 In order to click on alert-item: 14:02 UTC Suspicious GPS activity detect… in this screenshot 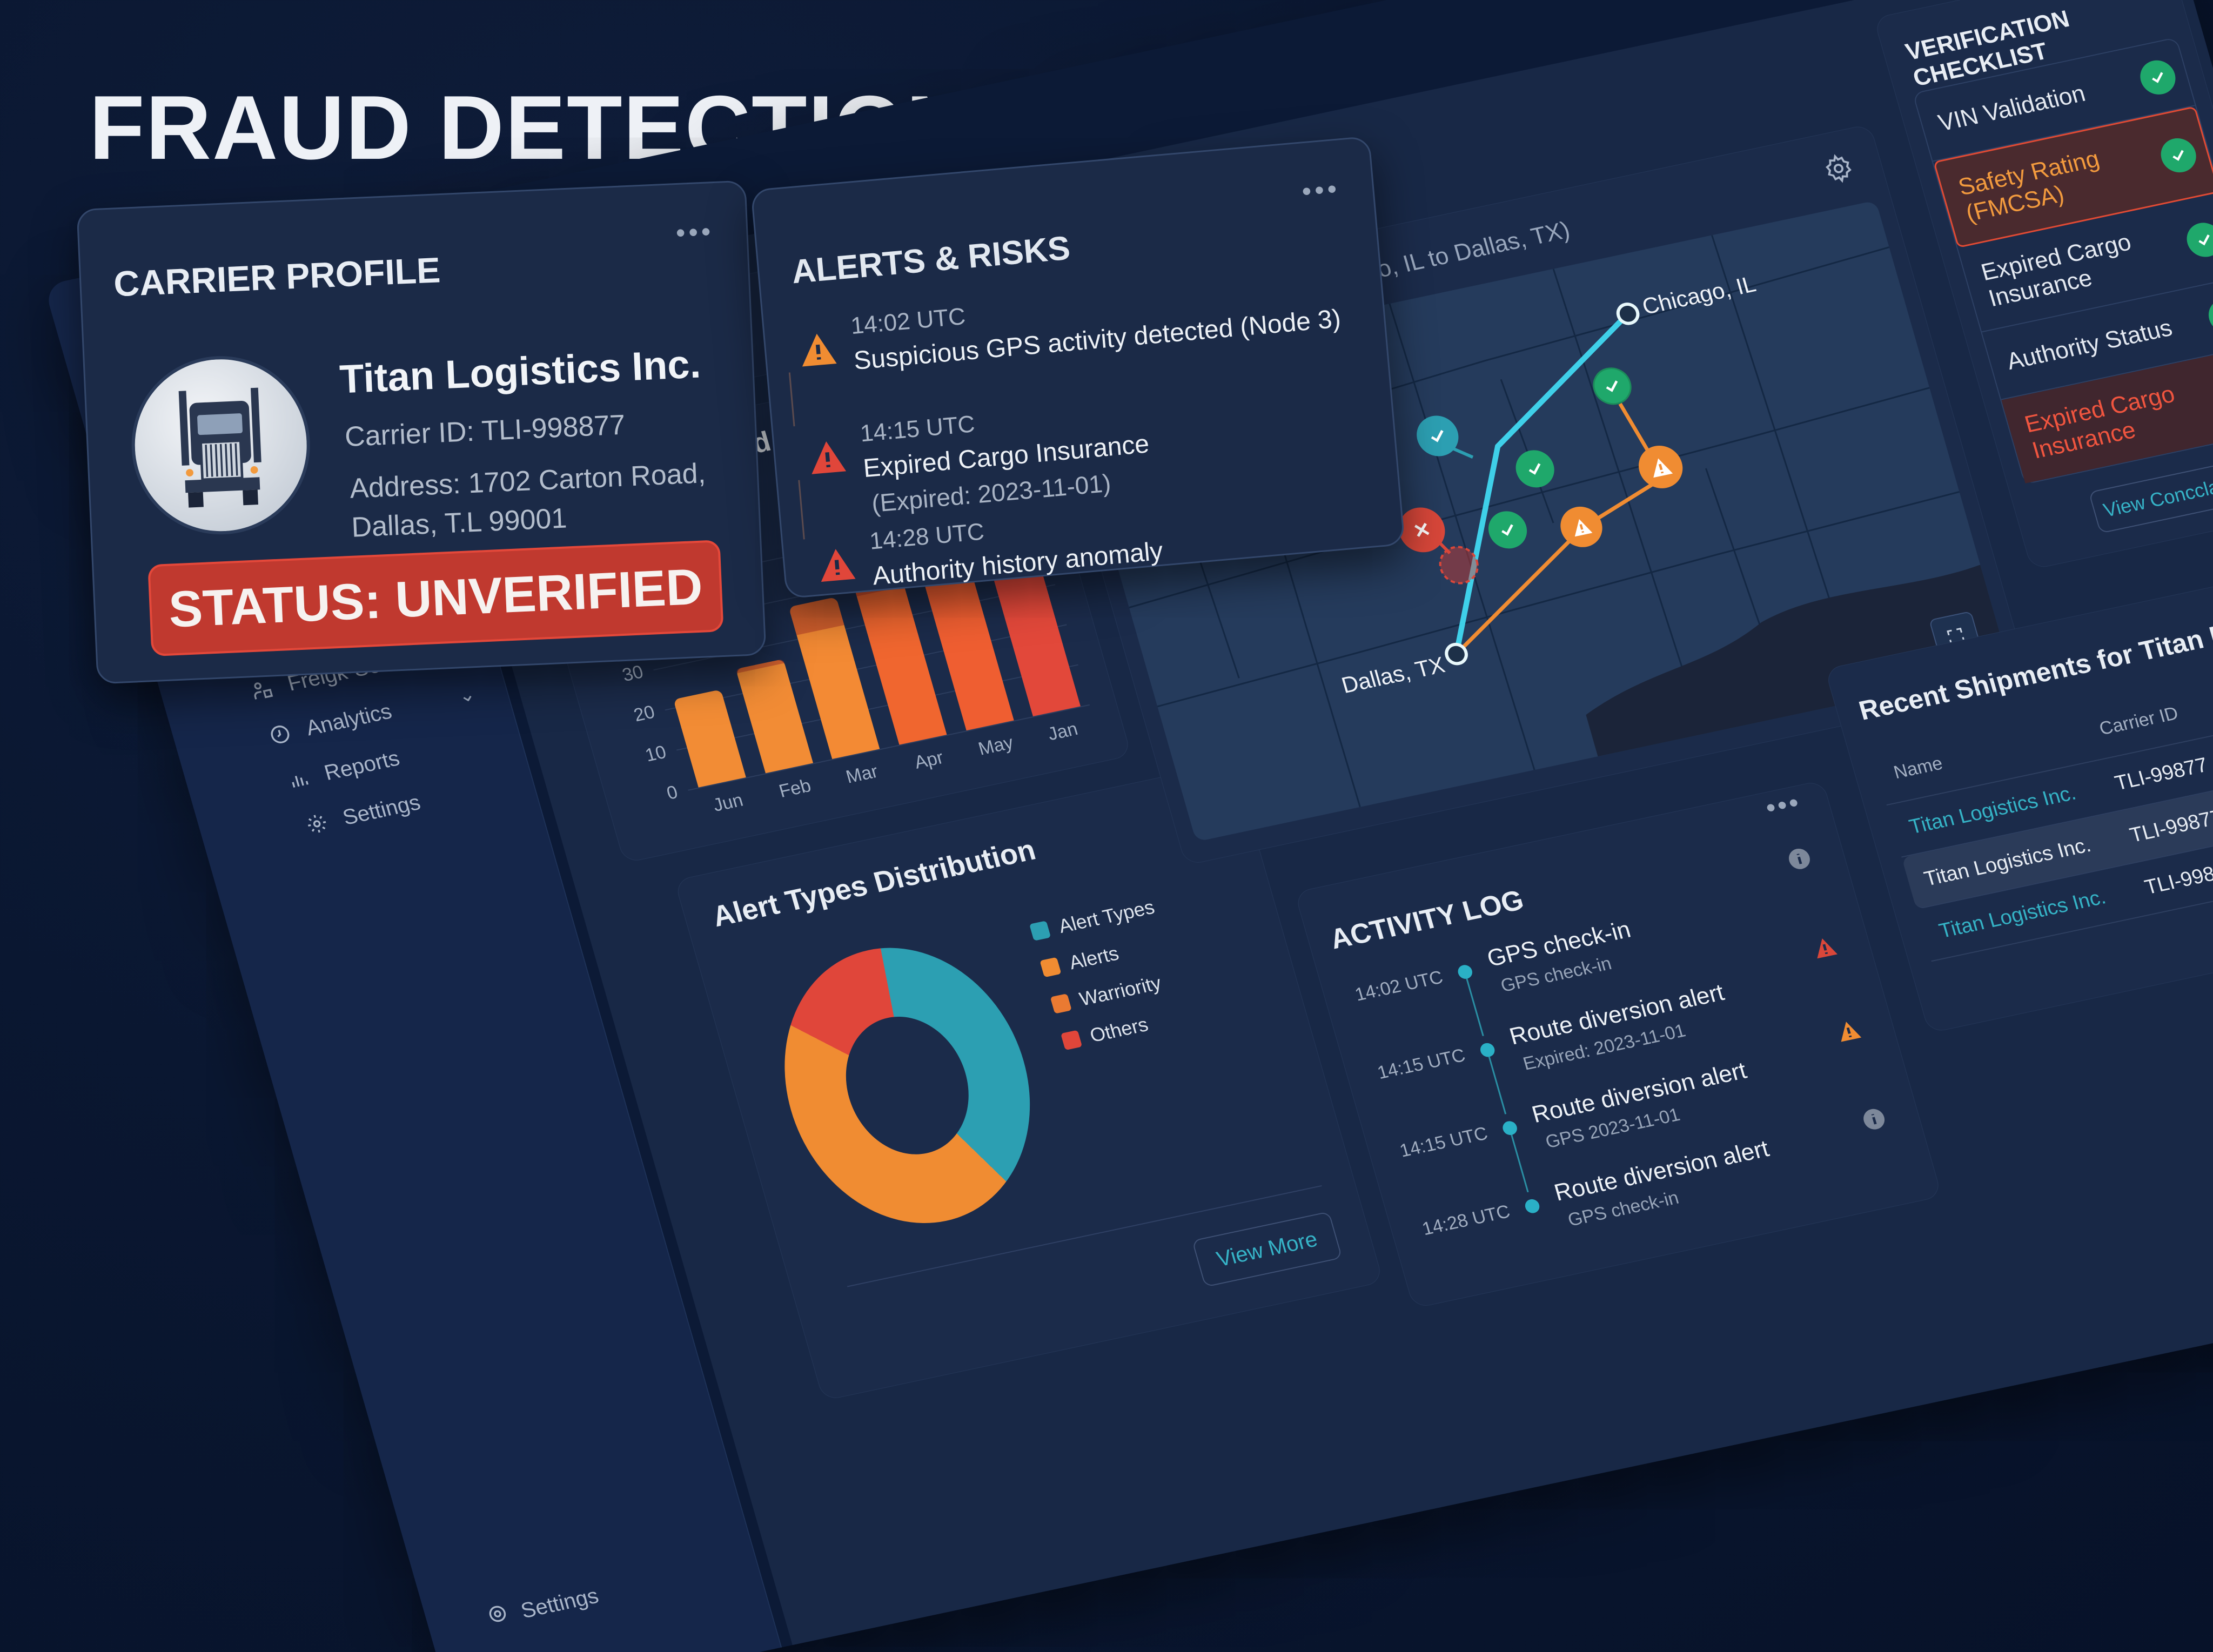, I will do `click(1079, 334)`.